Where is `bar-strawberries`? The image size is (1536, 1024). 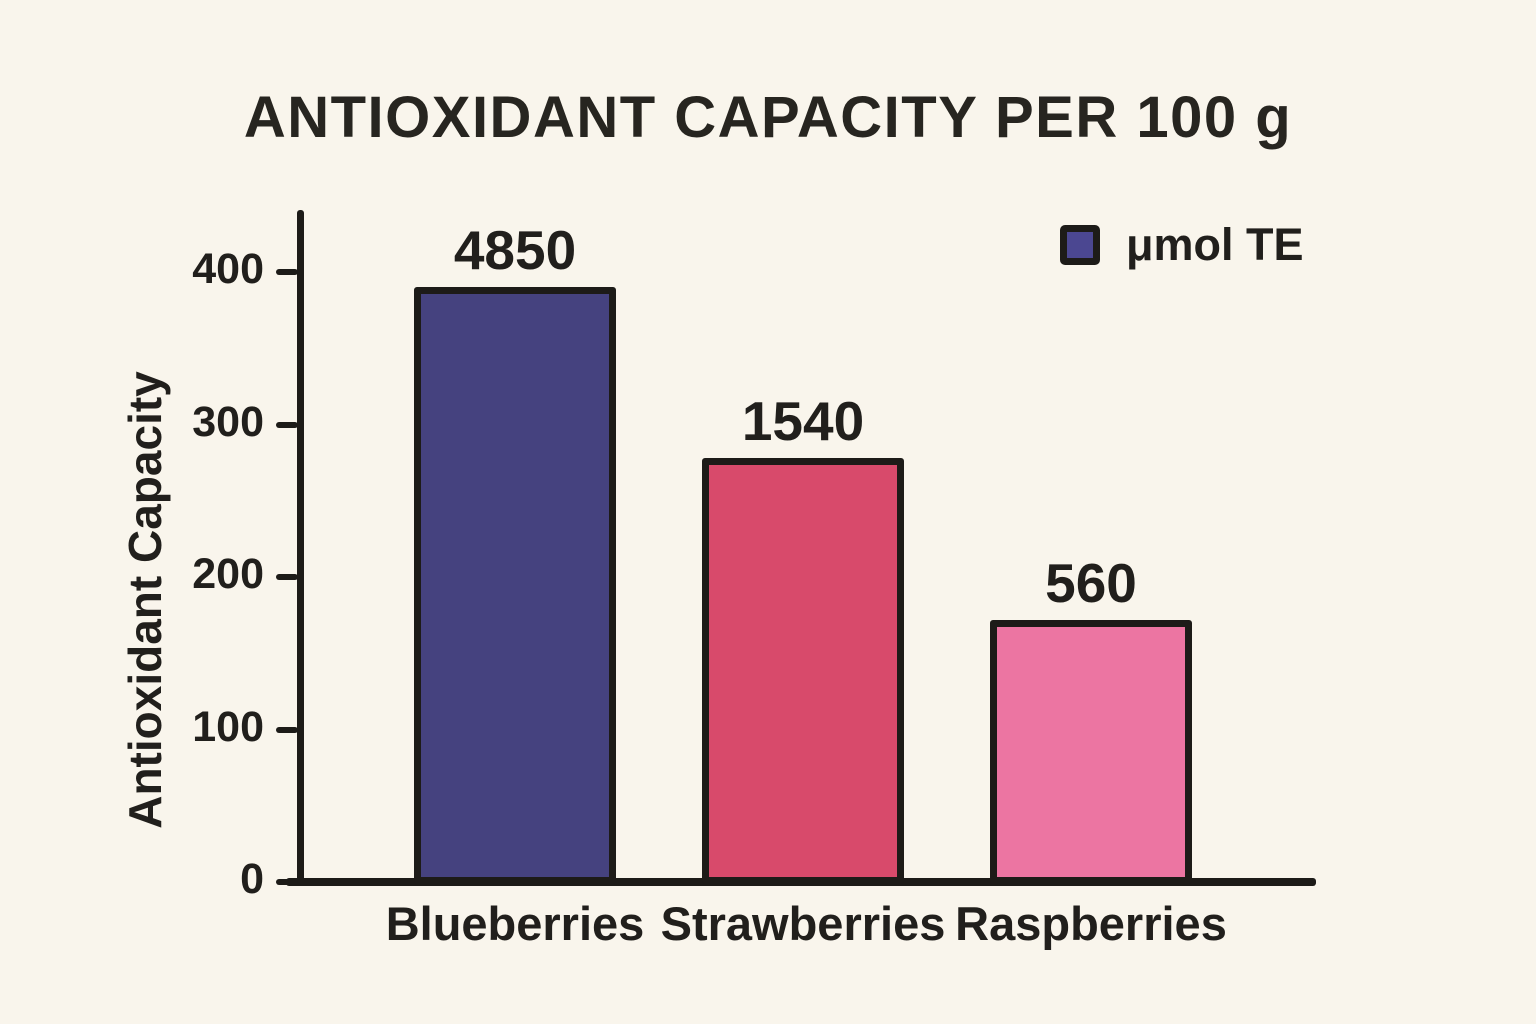
bar-strawberries is located at coordinates (803, 671).